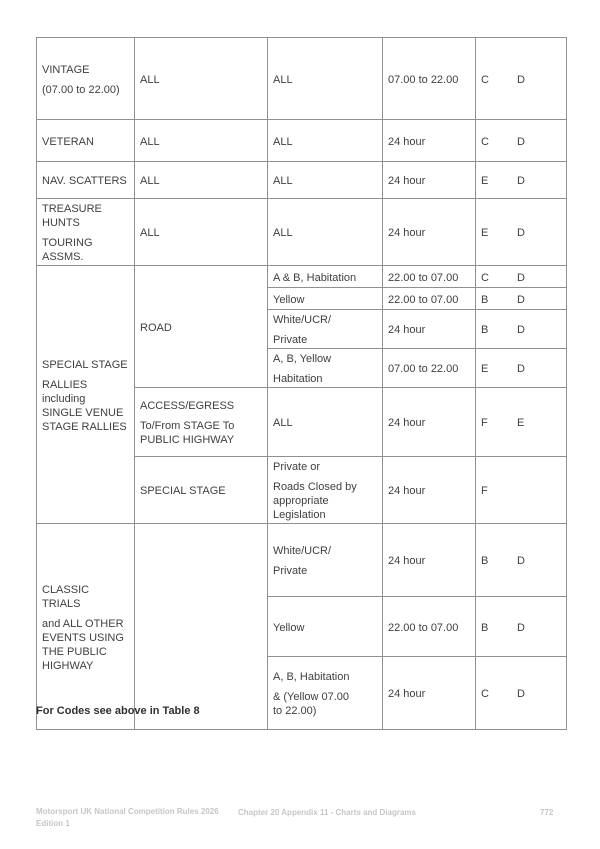  What do you see at coordinates (429, 180) in the screenshot?
I see `cell-r3c4: 24 hour` at bounding box center [429, 180].